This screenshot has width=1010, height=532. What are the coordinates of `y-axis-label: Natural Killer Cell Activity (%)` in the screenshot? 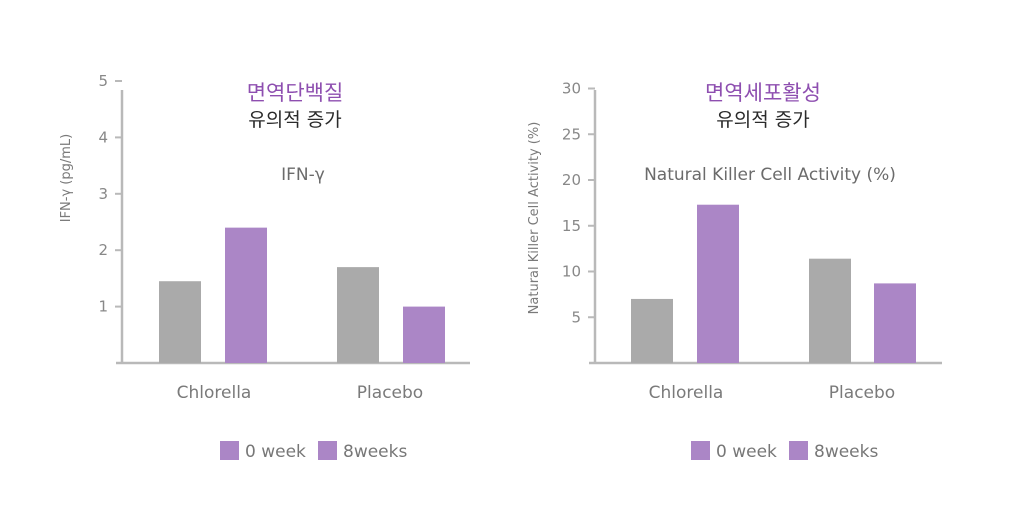 It's located at (534, 218).